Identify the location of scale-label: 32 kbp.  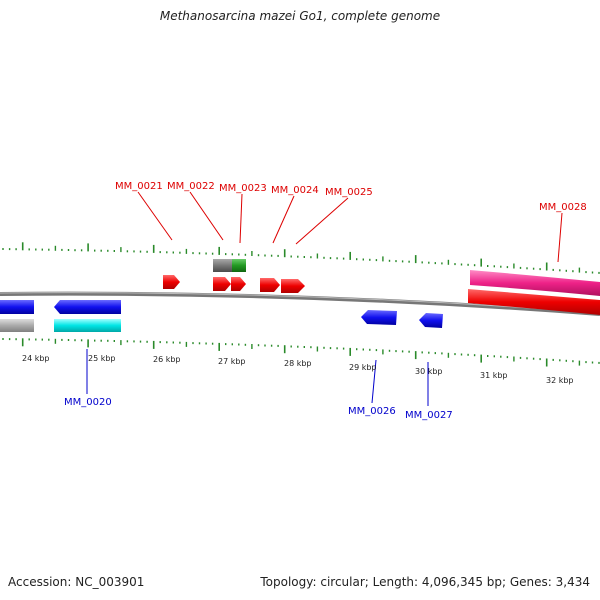
(560, 380).